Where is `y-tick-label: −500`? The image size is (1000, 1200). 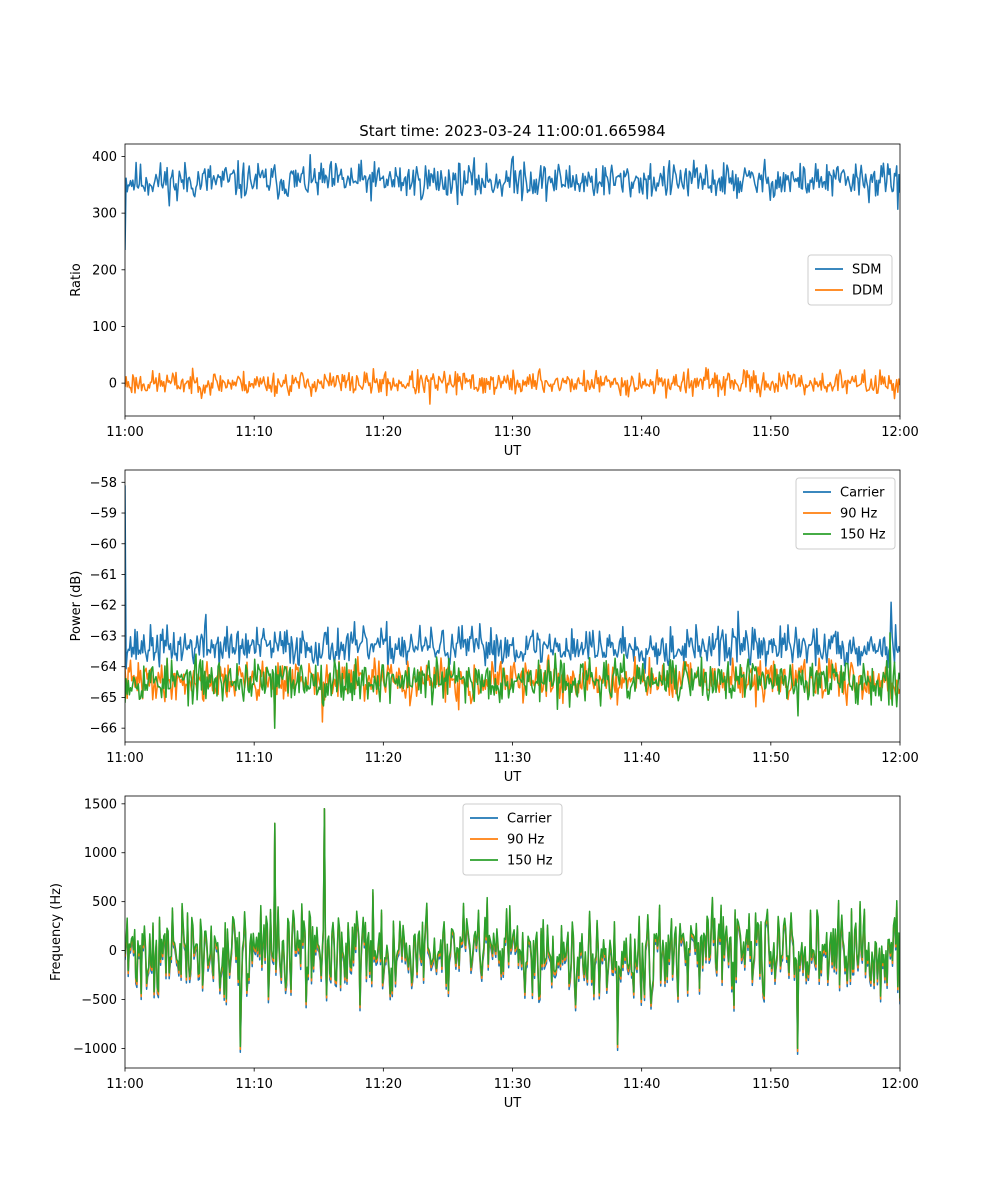
y-tick-label: −500 is located at coordinates (99, 1000).